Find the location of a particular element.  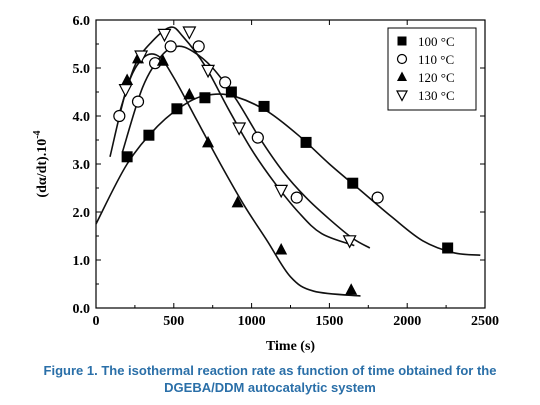

y-tick-label: 4.0 is located at coordinates (82, 117).